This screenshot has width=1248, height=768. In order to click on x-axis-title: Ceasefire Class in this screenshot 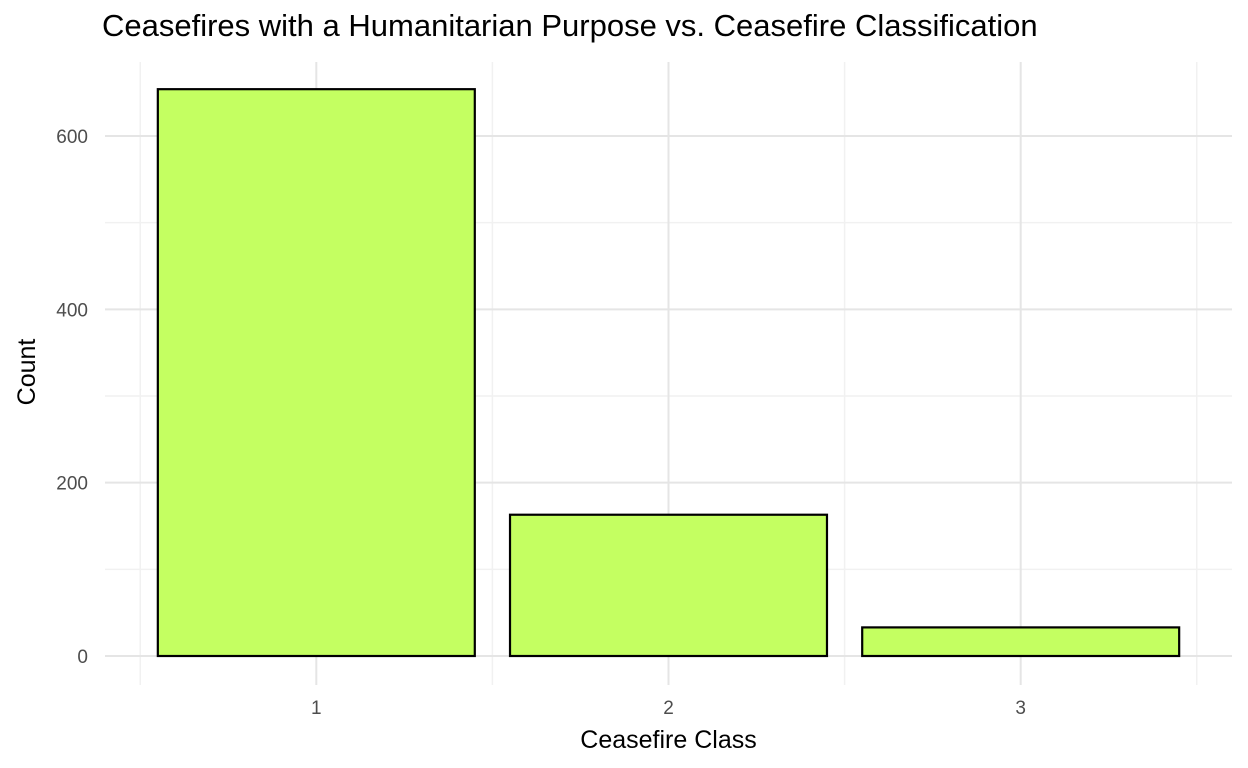, I will do `click(668, 740)`.